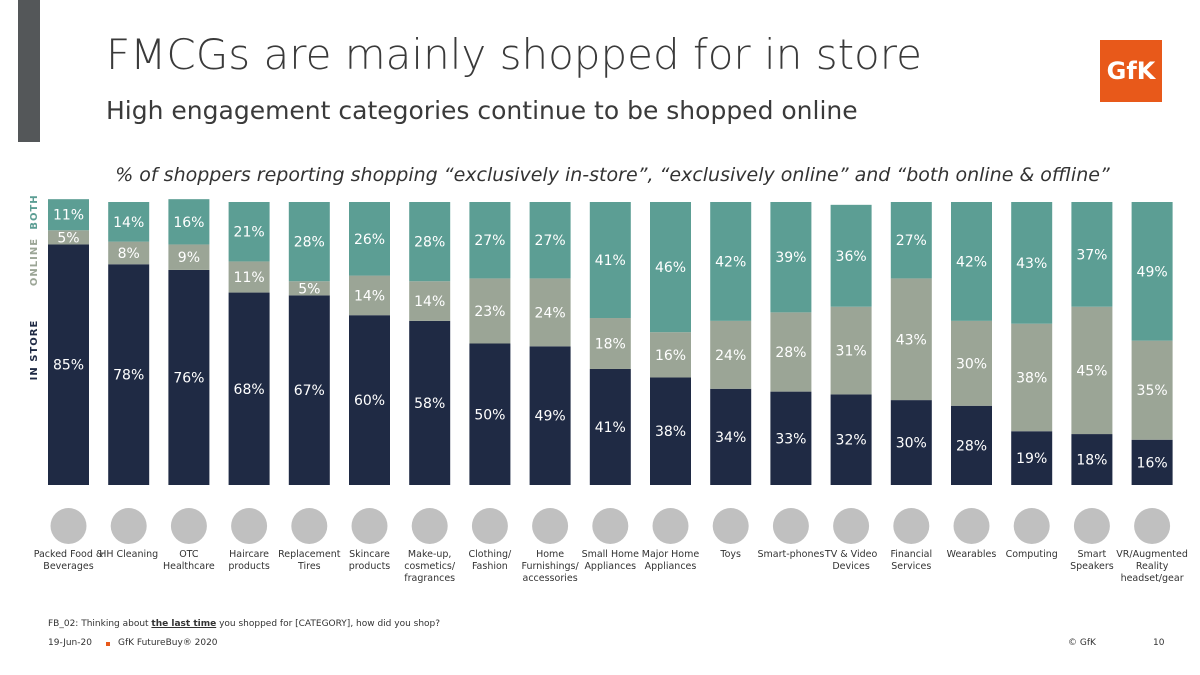 The height and width of the screenshot is (675, 1200). Describe the element at coordinates (430, 566) in the screenshot. I see `category-label: Make-up, cosmetics/ fragrances` at that location.